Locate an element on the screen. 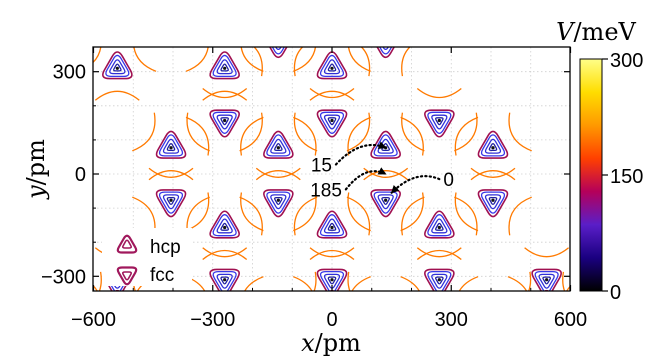 Image resolution: width=656 pixels, height=362 pixels. x-axis-variable: x is located at coordinates (308, 343).